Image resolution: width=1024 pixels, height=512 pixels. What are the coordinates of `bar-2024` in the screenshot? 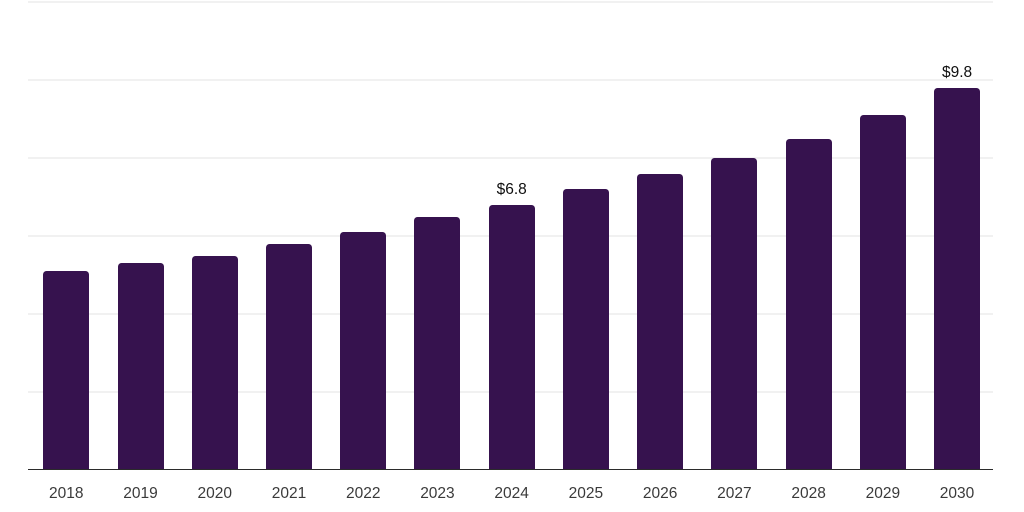 It's located at (511, 337).